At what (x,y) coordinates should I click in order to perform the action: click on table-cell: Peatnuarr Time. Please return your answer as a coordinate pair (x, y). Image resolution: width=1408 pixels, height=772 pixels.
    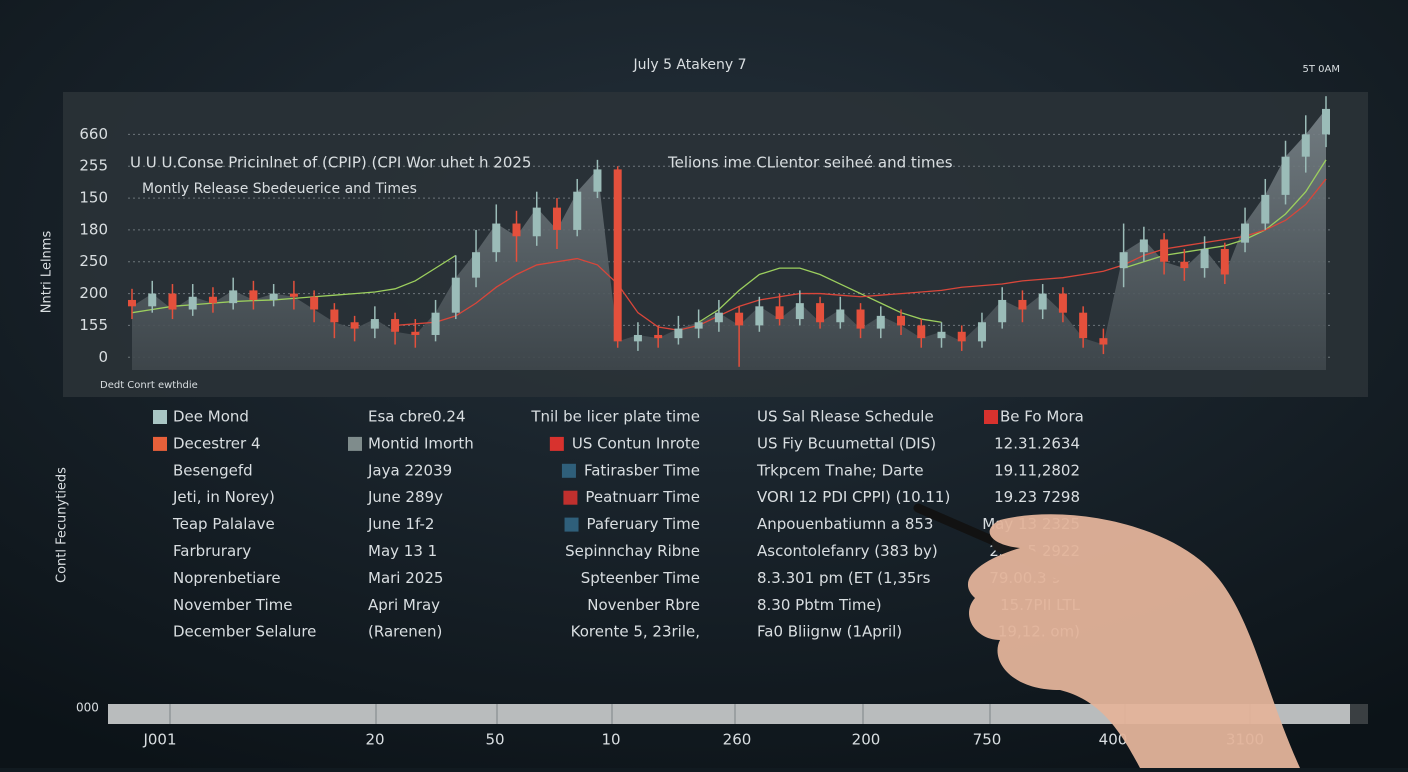
    Looking at the image, I should click on (642, 497).